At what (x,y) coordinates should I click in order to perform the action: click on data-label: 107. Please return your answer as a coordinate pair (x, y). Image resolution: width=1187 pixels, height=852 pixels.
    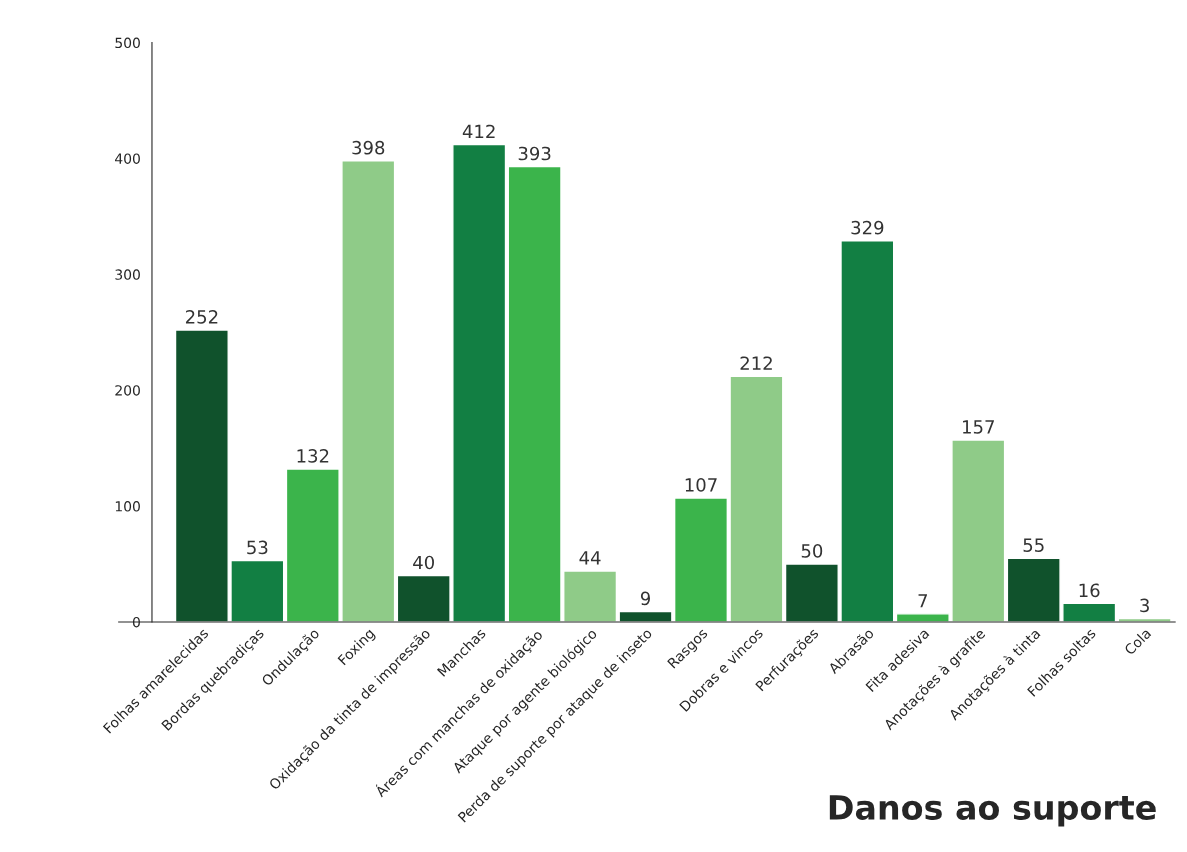
    Looking at the image, I should click on (701, 485).